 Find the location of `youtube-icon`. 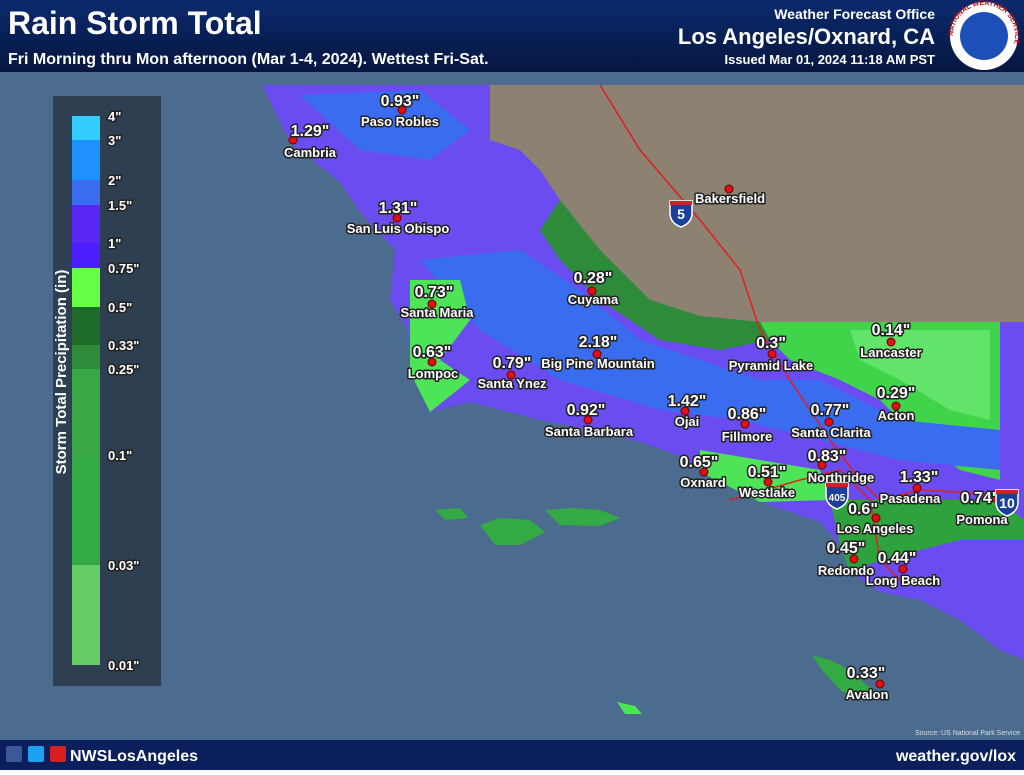

youtube-icon is located at coordinates (58, 754).